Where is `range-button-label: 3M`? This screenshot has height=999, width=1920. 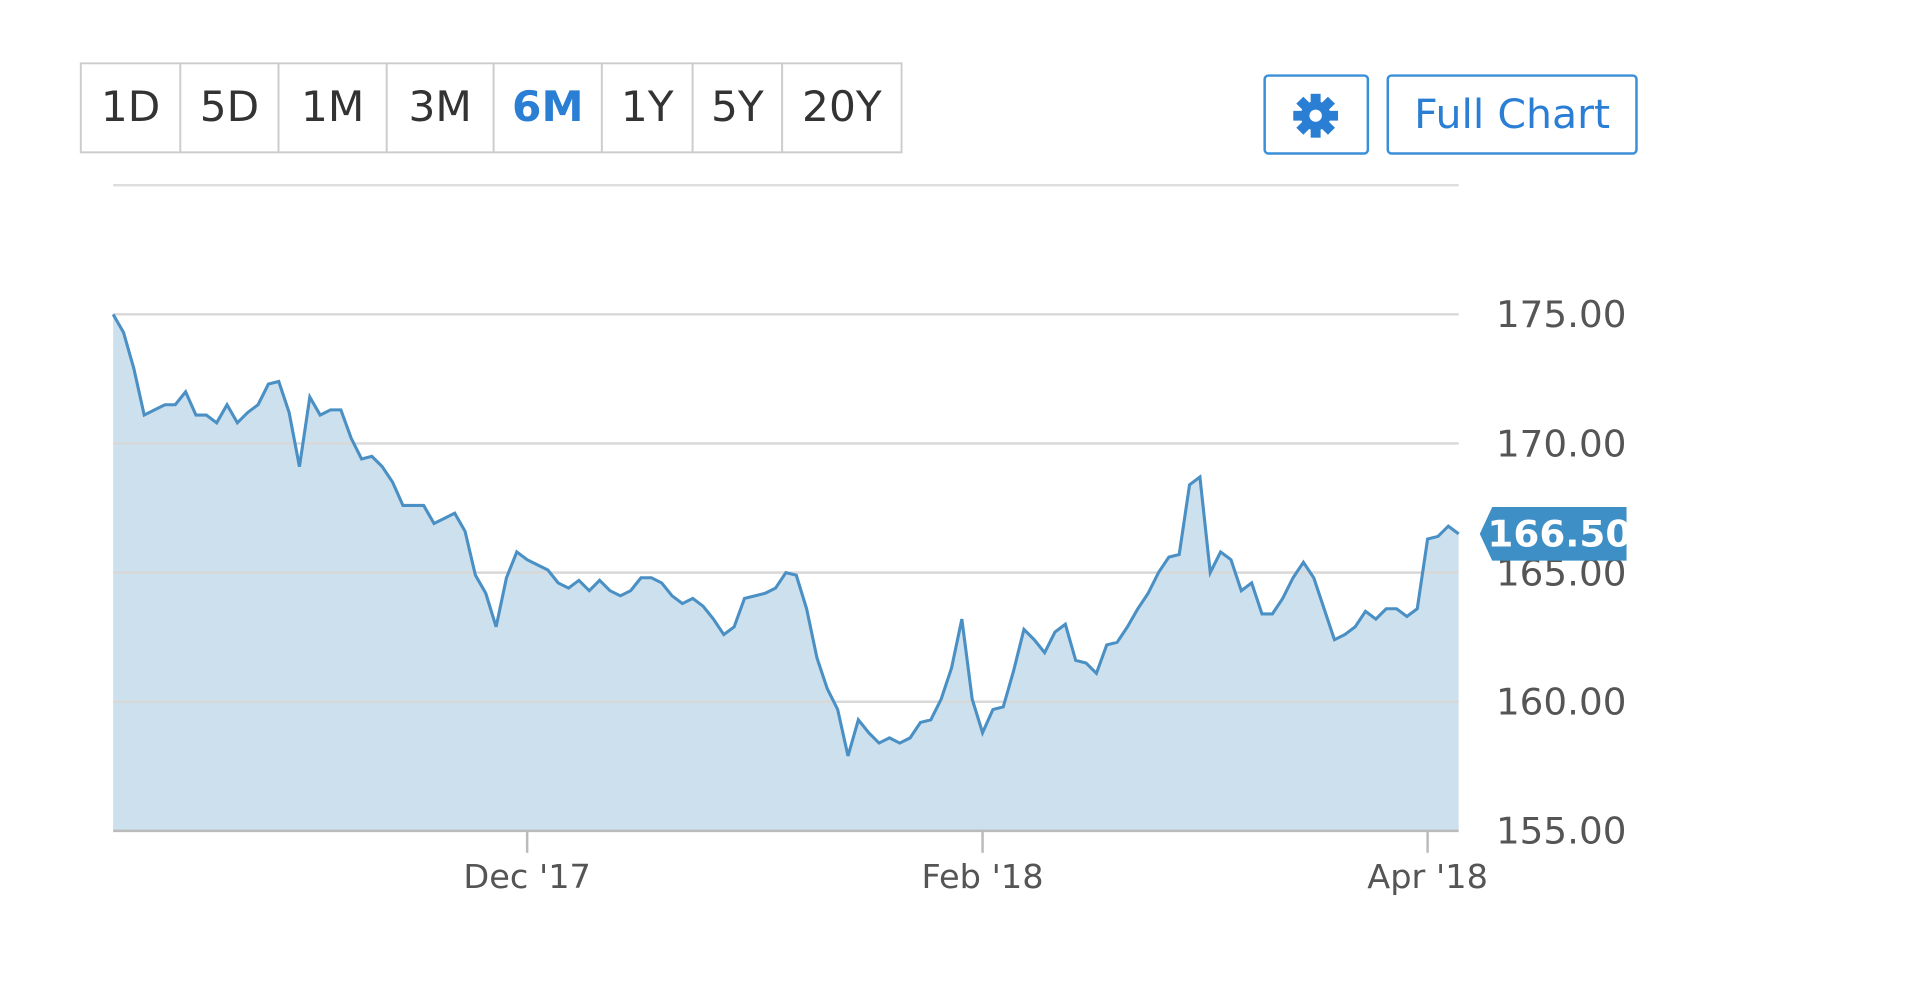
range-button-label: 3M is located at coordinates (440, 106).